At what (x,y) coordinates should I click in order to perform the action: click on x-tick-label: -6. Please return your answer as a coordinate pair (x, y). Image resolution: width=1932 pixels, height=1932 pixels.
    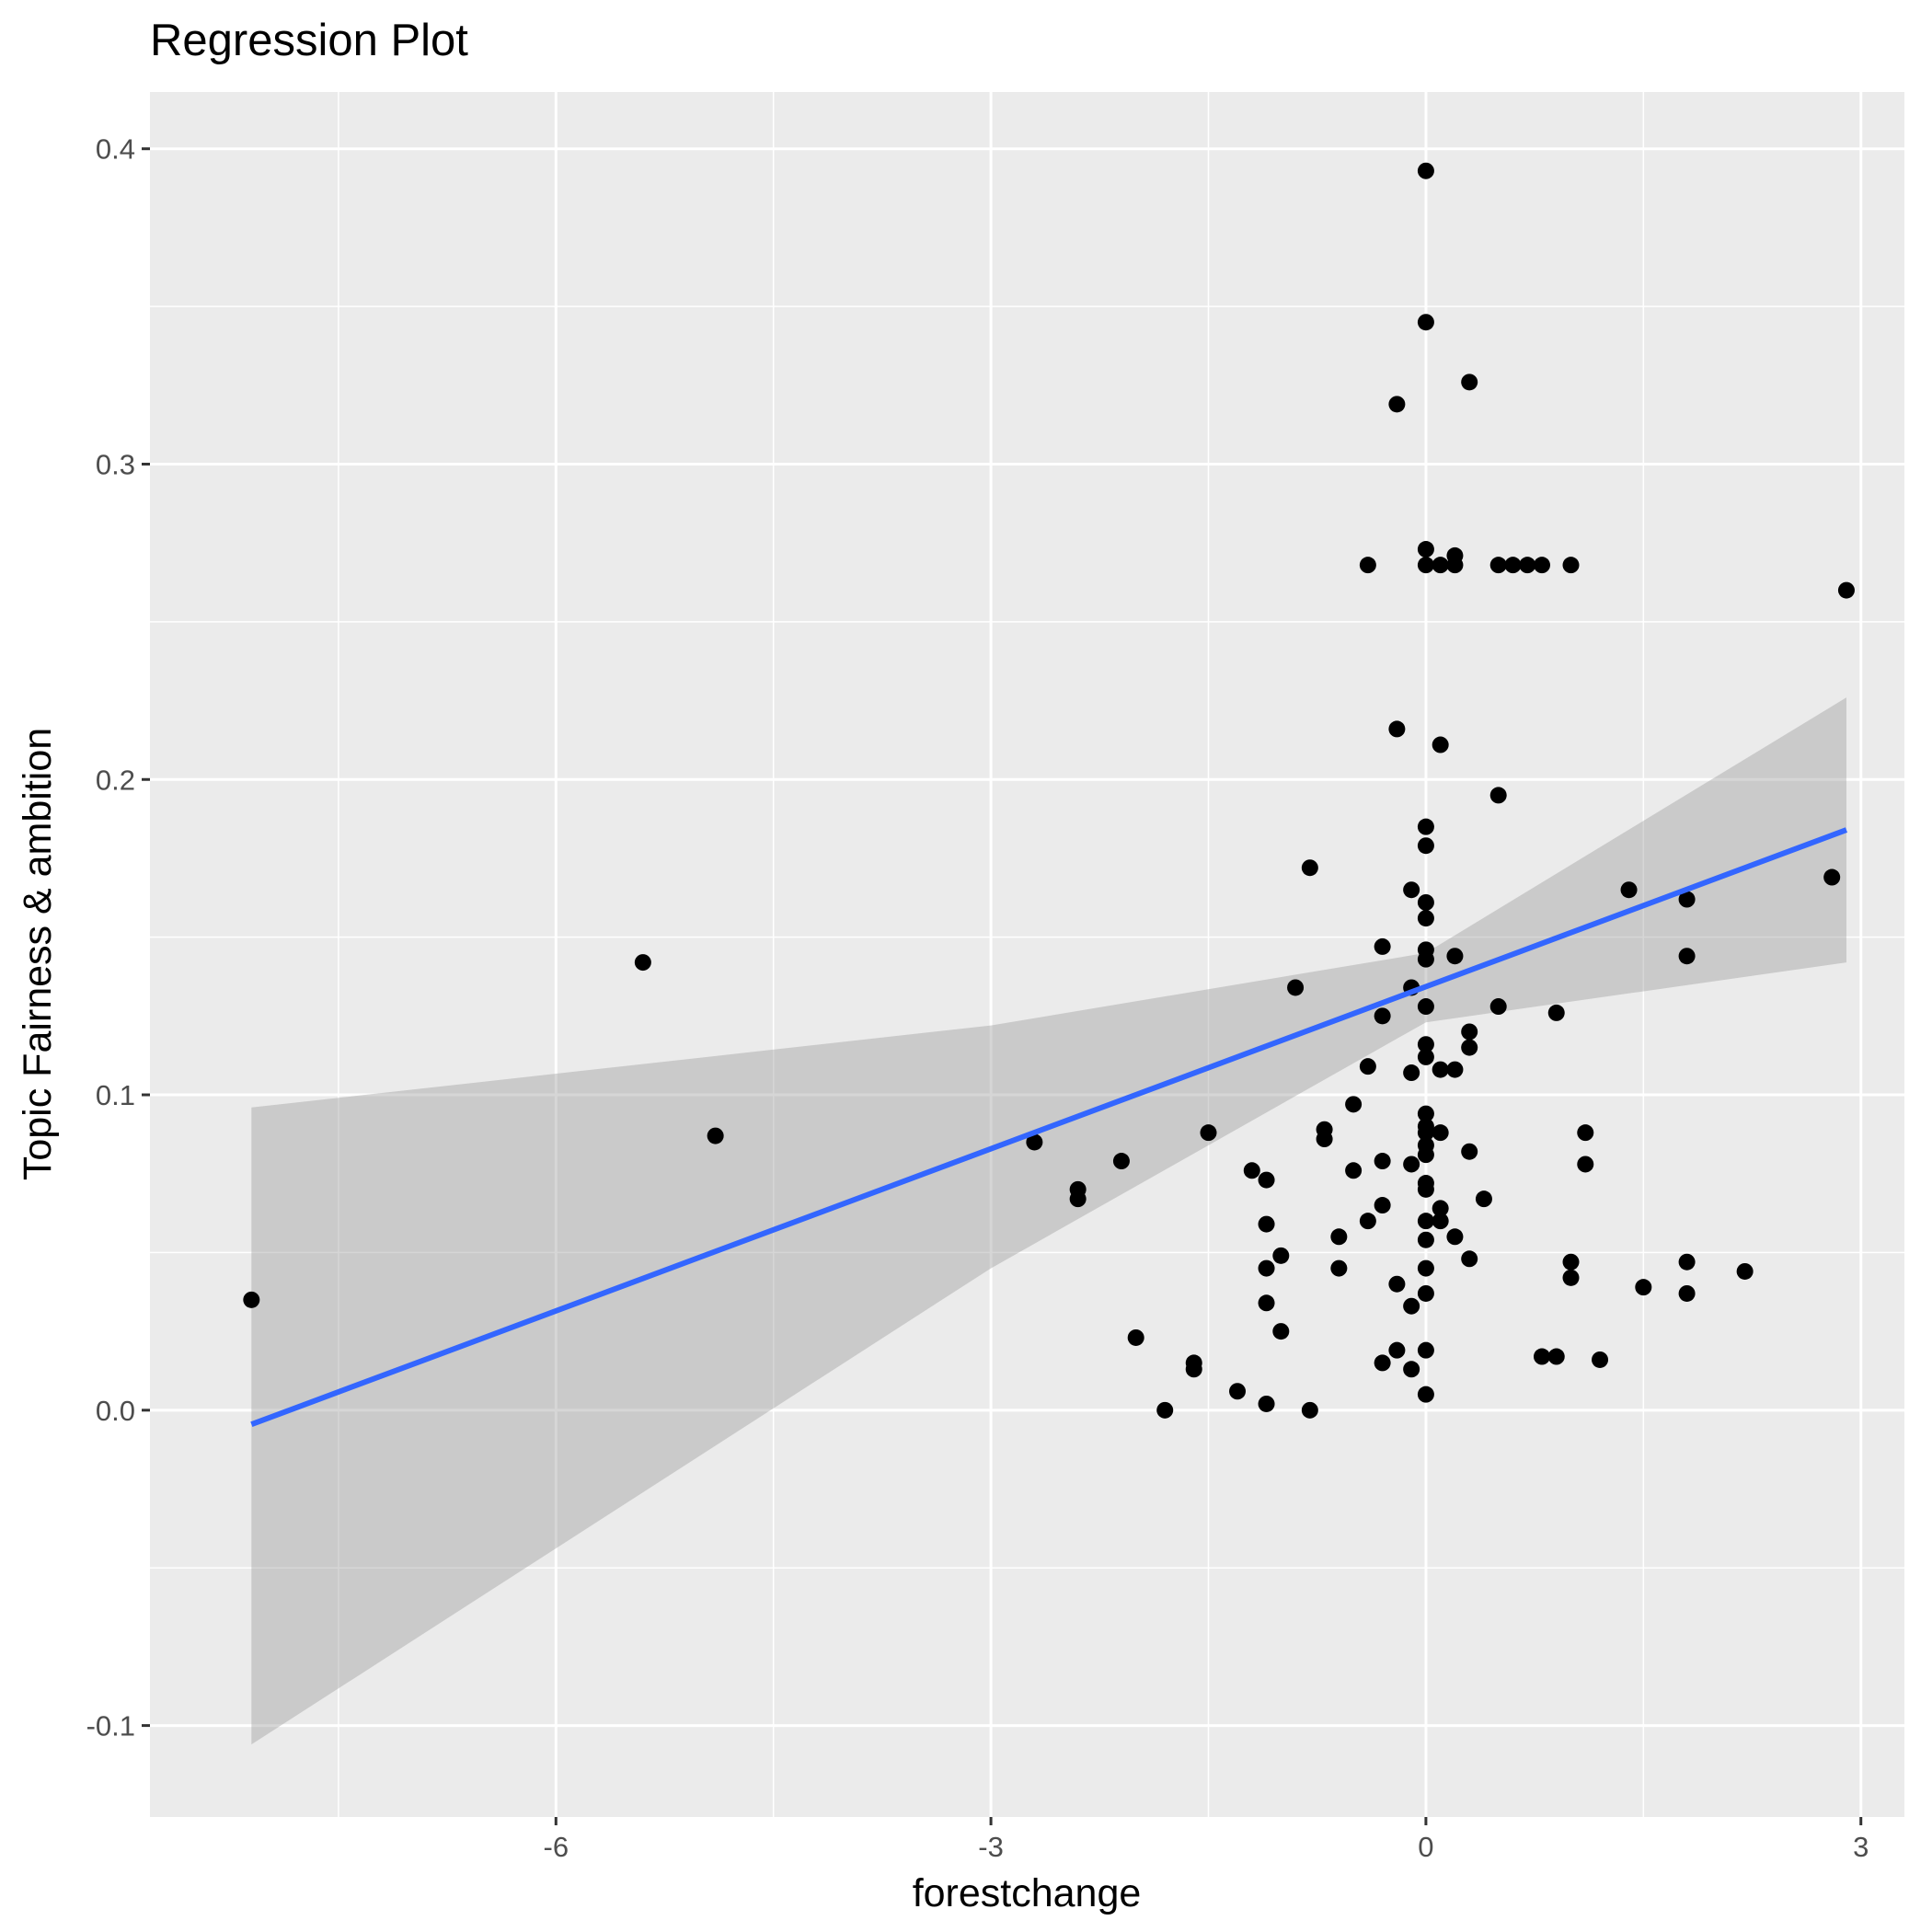
    Looking at the image, I should click on (556, 1847).